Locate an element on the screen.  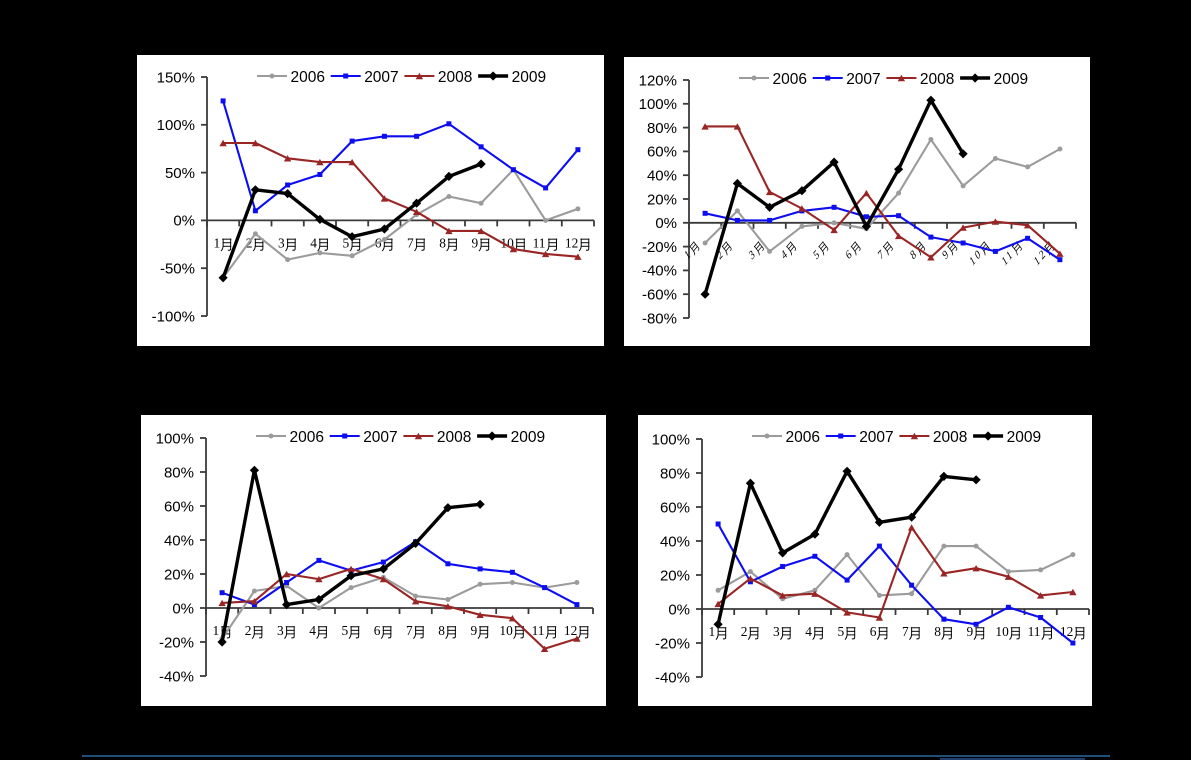
svg-text: 50% is located at coordinates (180, 173).